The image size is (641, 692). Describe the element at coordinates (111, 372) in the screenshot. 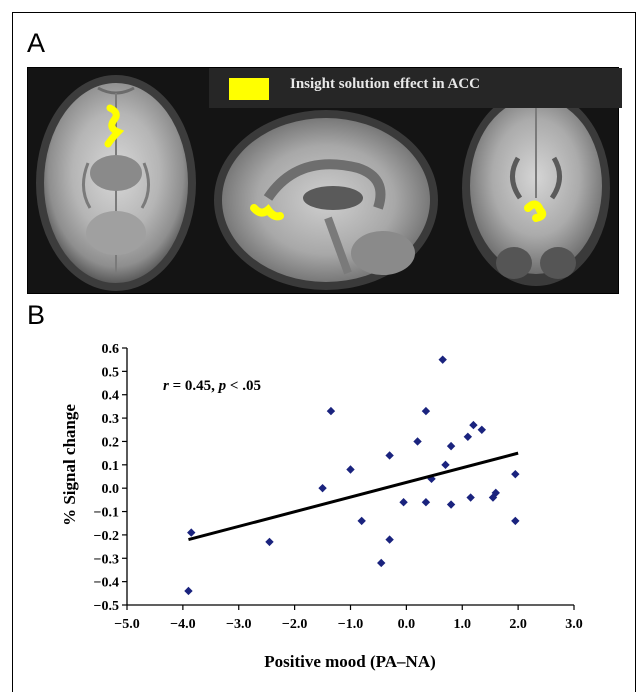

I see `y-tick-label: 0.5` at that location.